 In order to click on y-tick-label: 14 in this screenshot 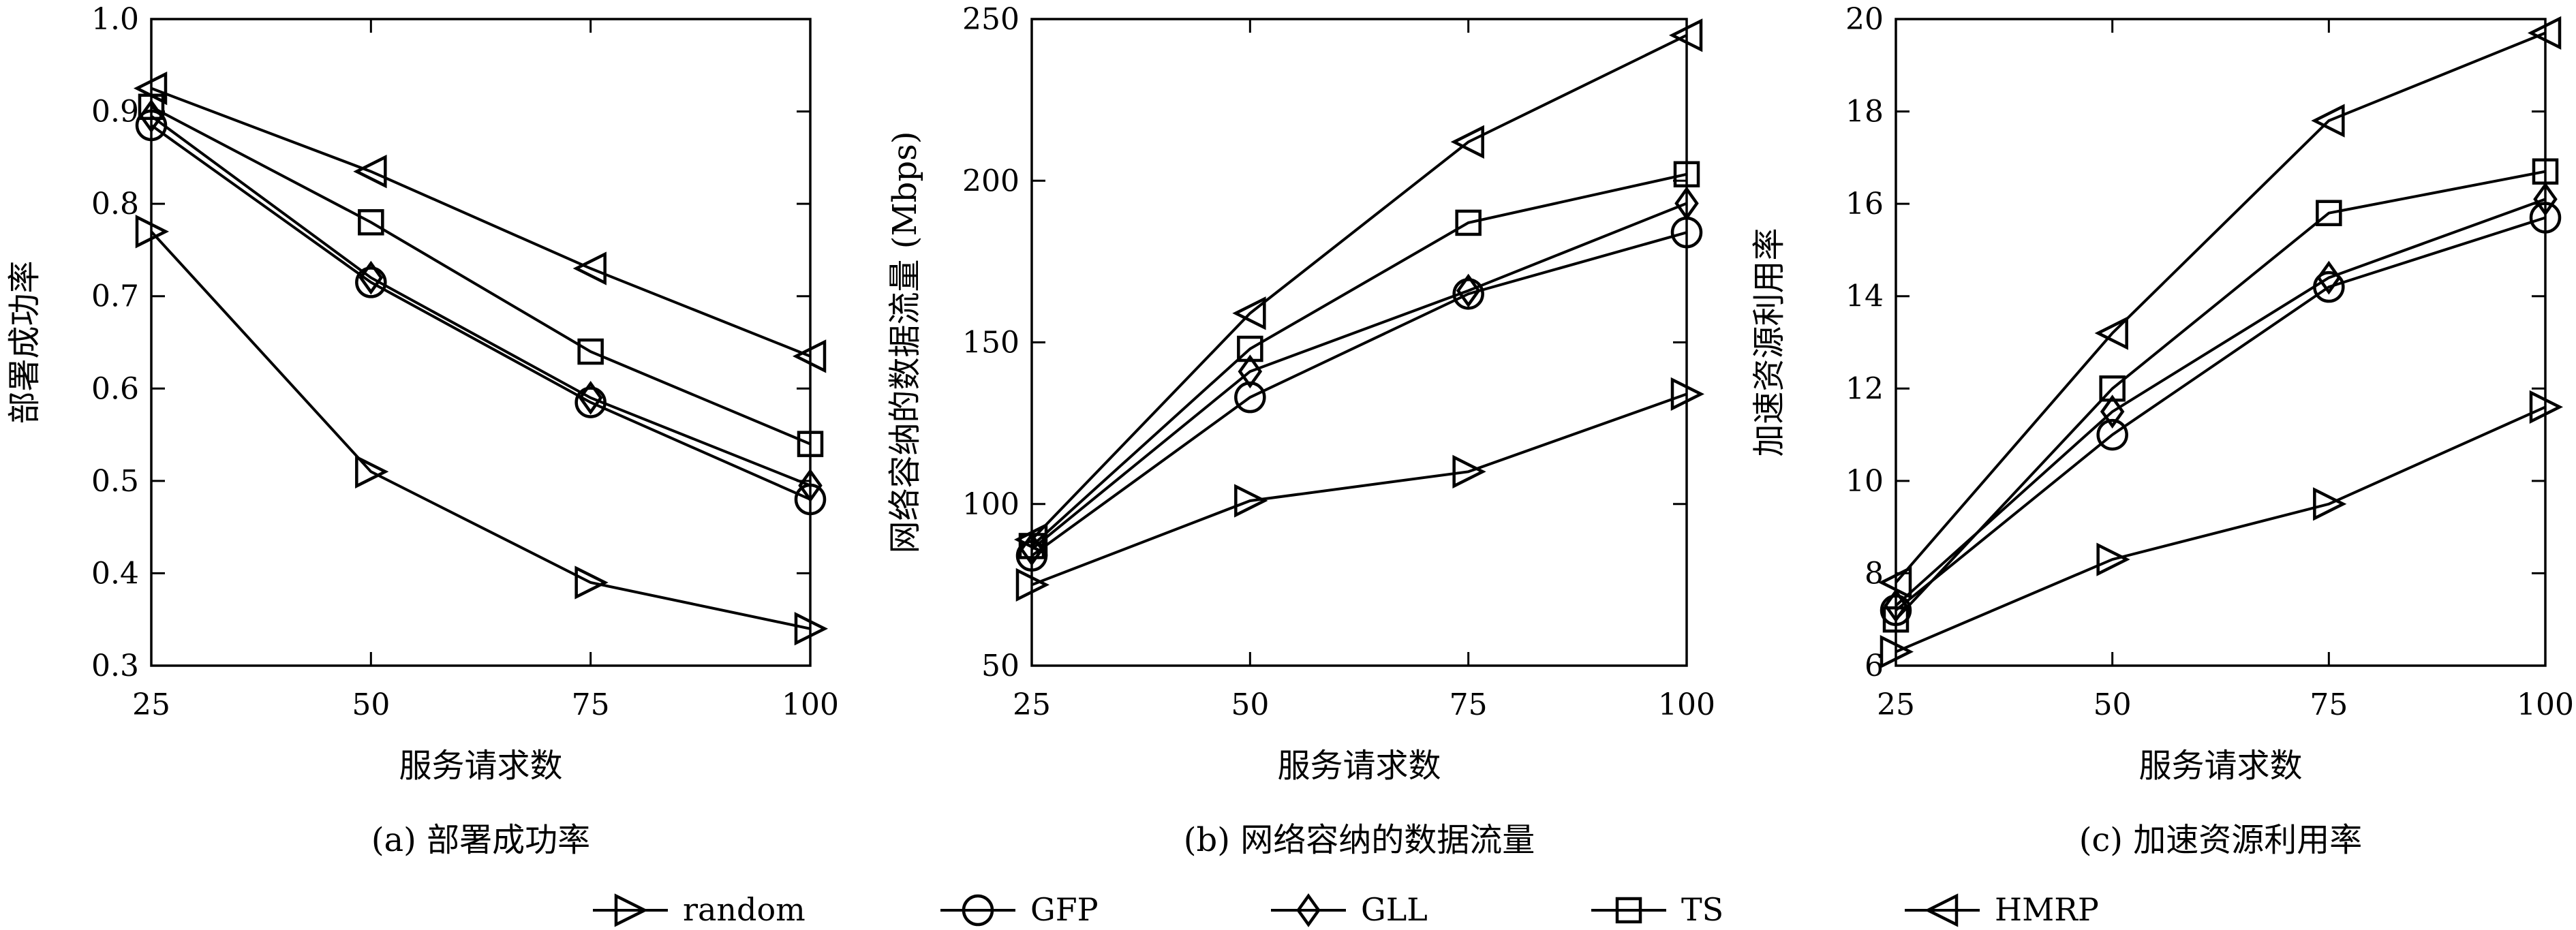, I will do `click(1865, 296)`.